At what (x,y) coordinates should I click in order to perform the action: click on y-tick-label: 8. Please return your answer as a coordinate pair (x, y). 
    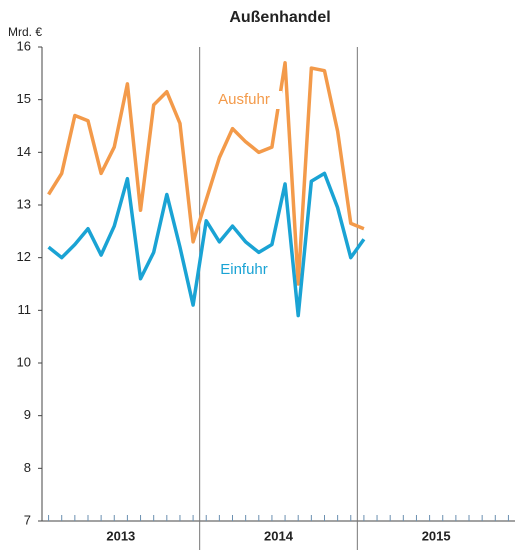
    Looking at the image, I should click on (27, 467).